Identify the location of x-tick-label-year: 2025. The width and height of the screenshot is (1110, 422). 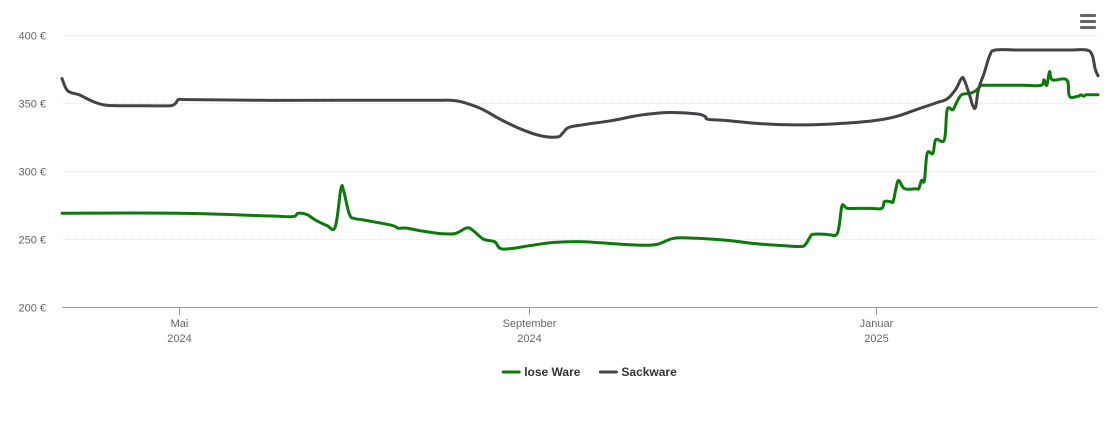
(876, 339).